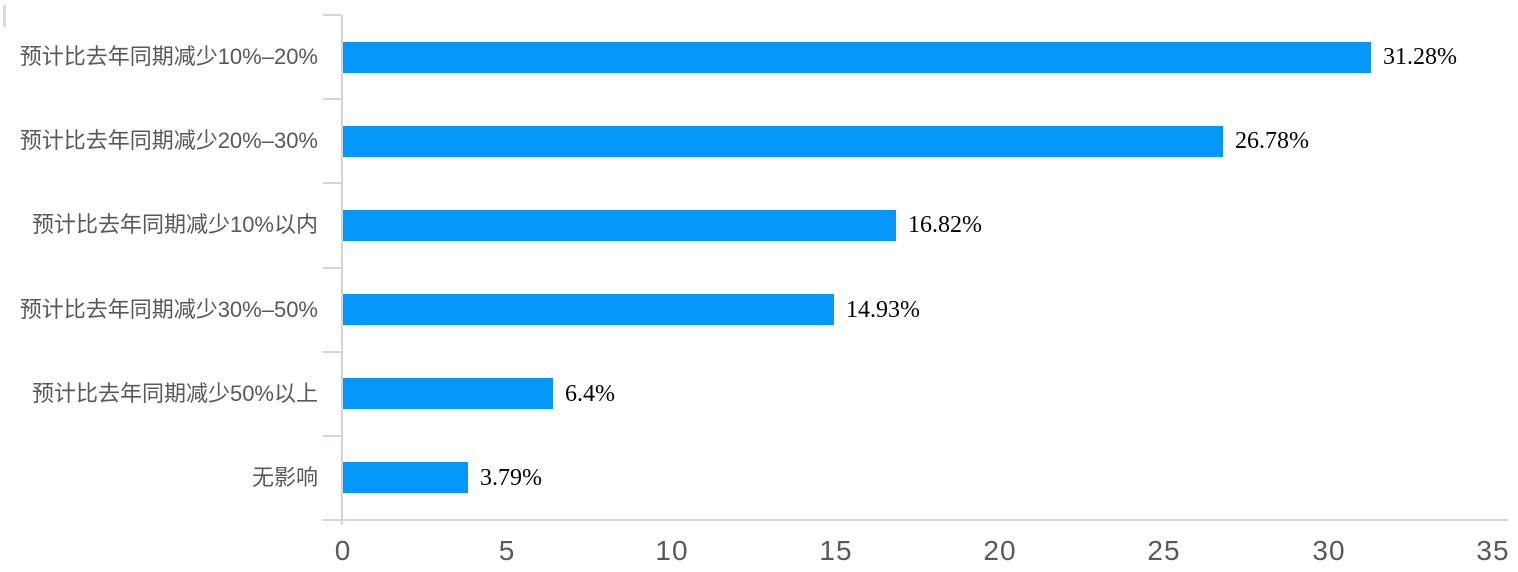 The image size is (1518, 572). What do you see at coordinates (836, 550) in the screenshot?
I see `x-tick-label: 15` at bounding box center [836, 550].